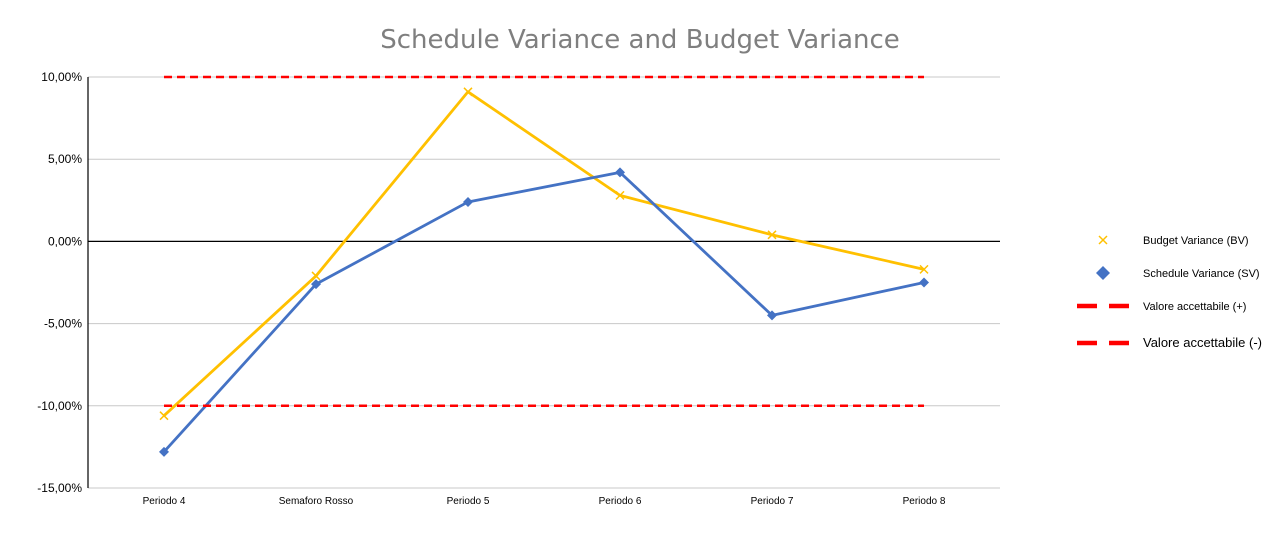 The image size is (1280, 534). Describe the element at coordinates (1103, 273) in the screenshot. I see `legend-swatch-diamond-icon` at that location.